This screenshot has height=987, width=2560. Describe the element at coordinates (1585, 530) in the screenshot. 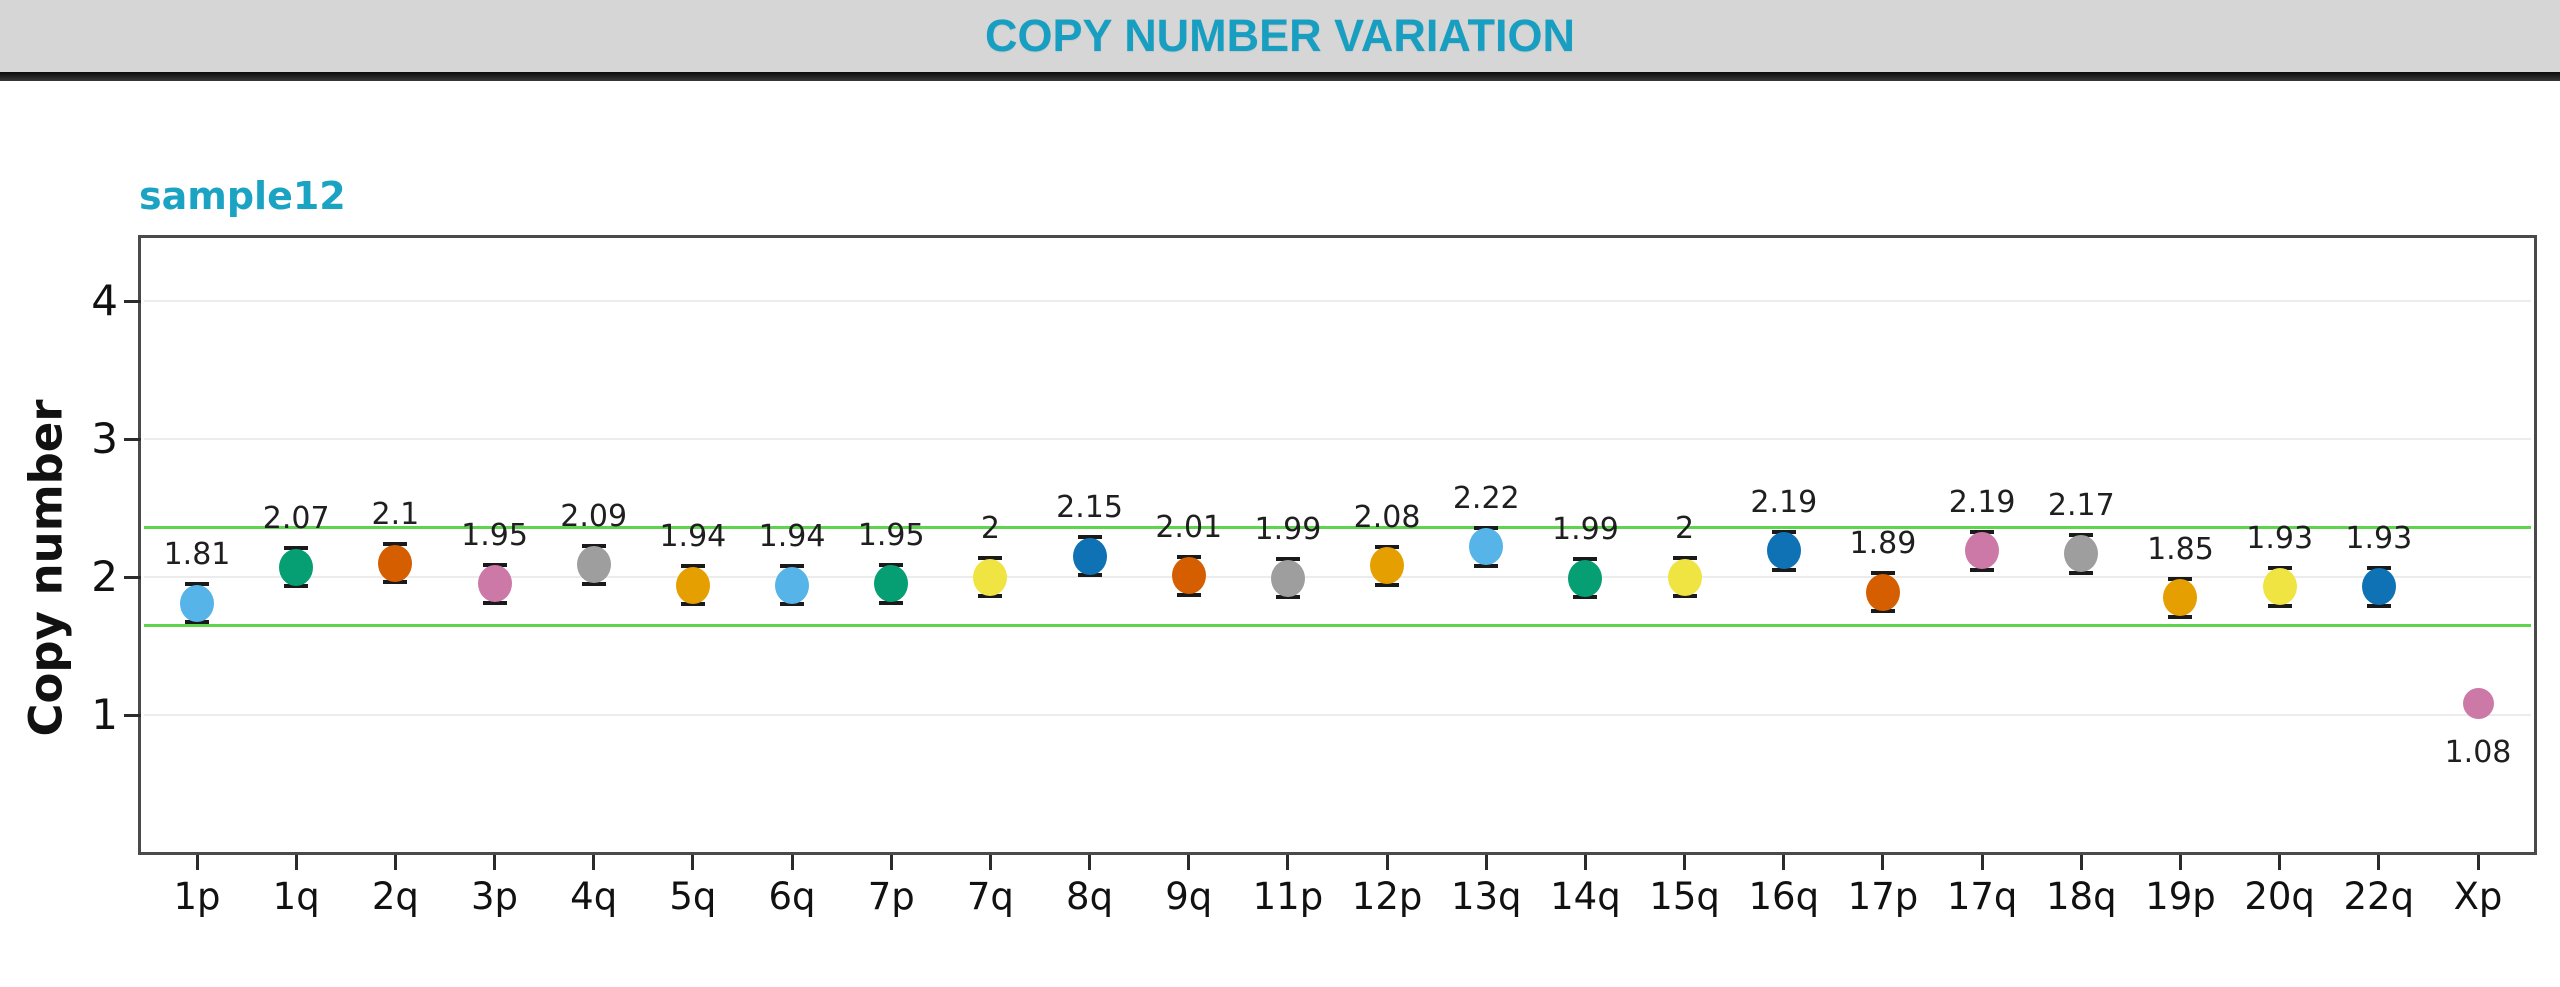

I see `data-point-label: 1.99` at that location.